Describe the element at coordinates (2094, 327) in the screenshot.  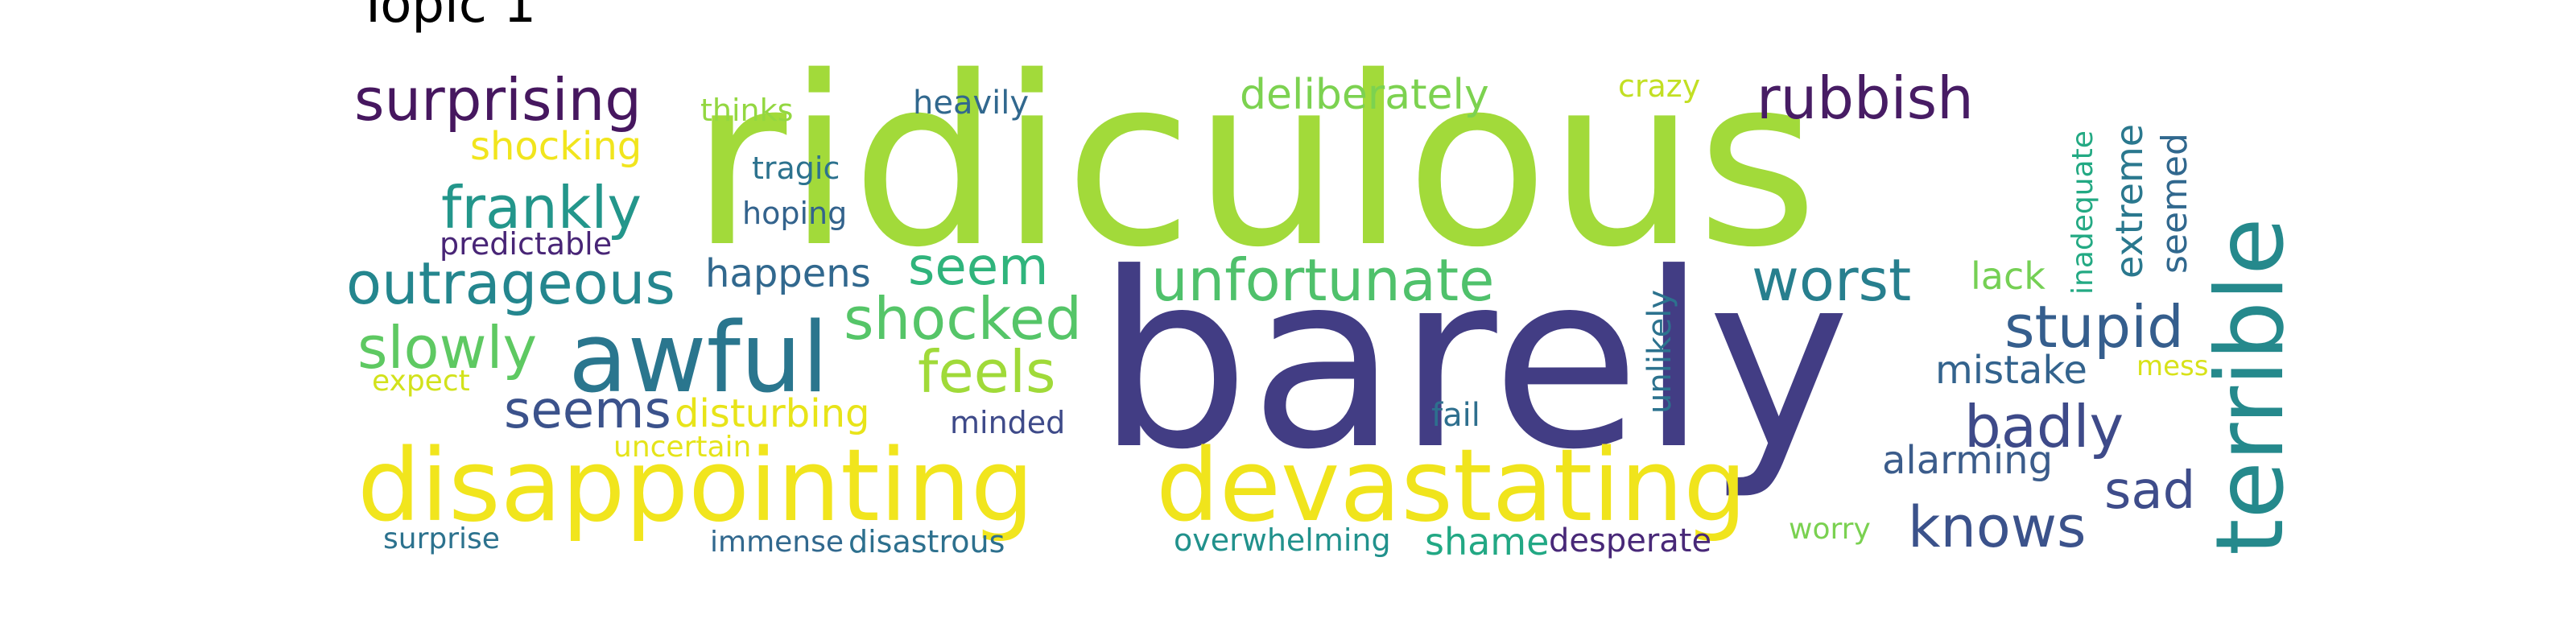
I see `word-stupid: stupid` at that location.